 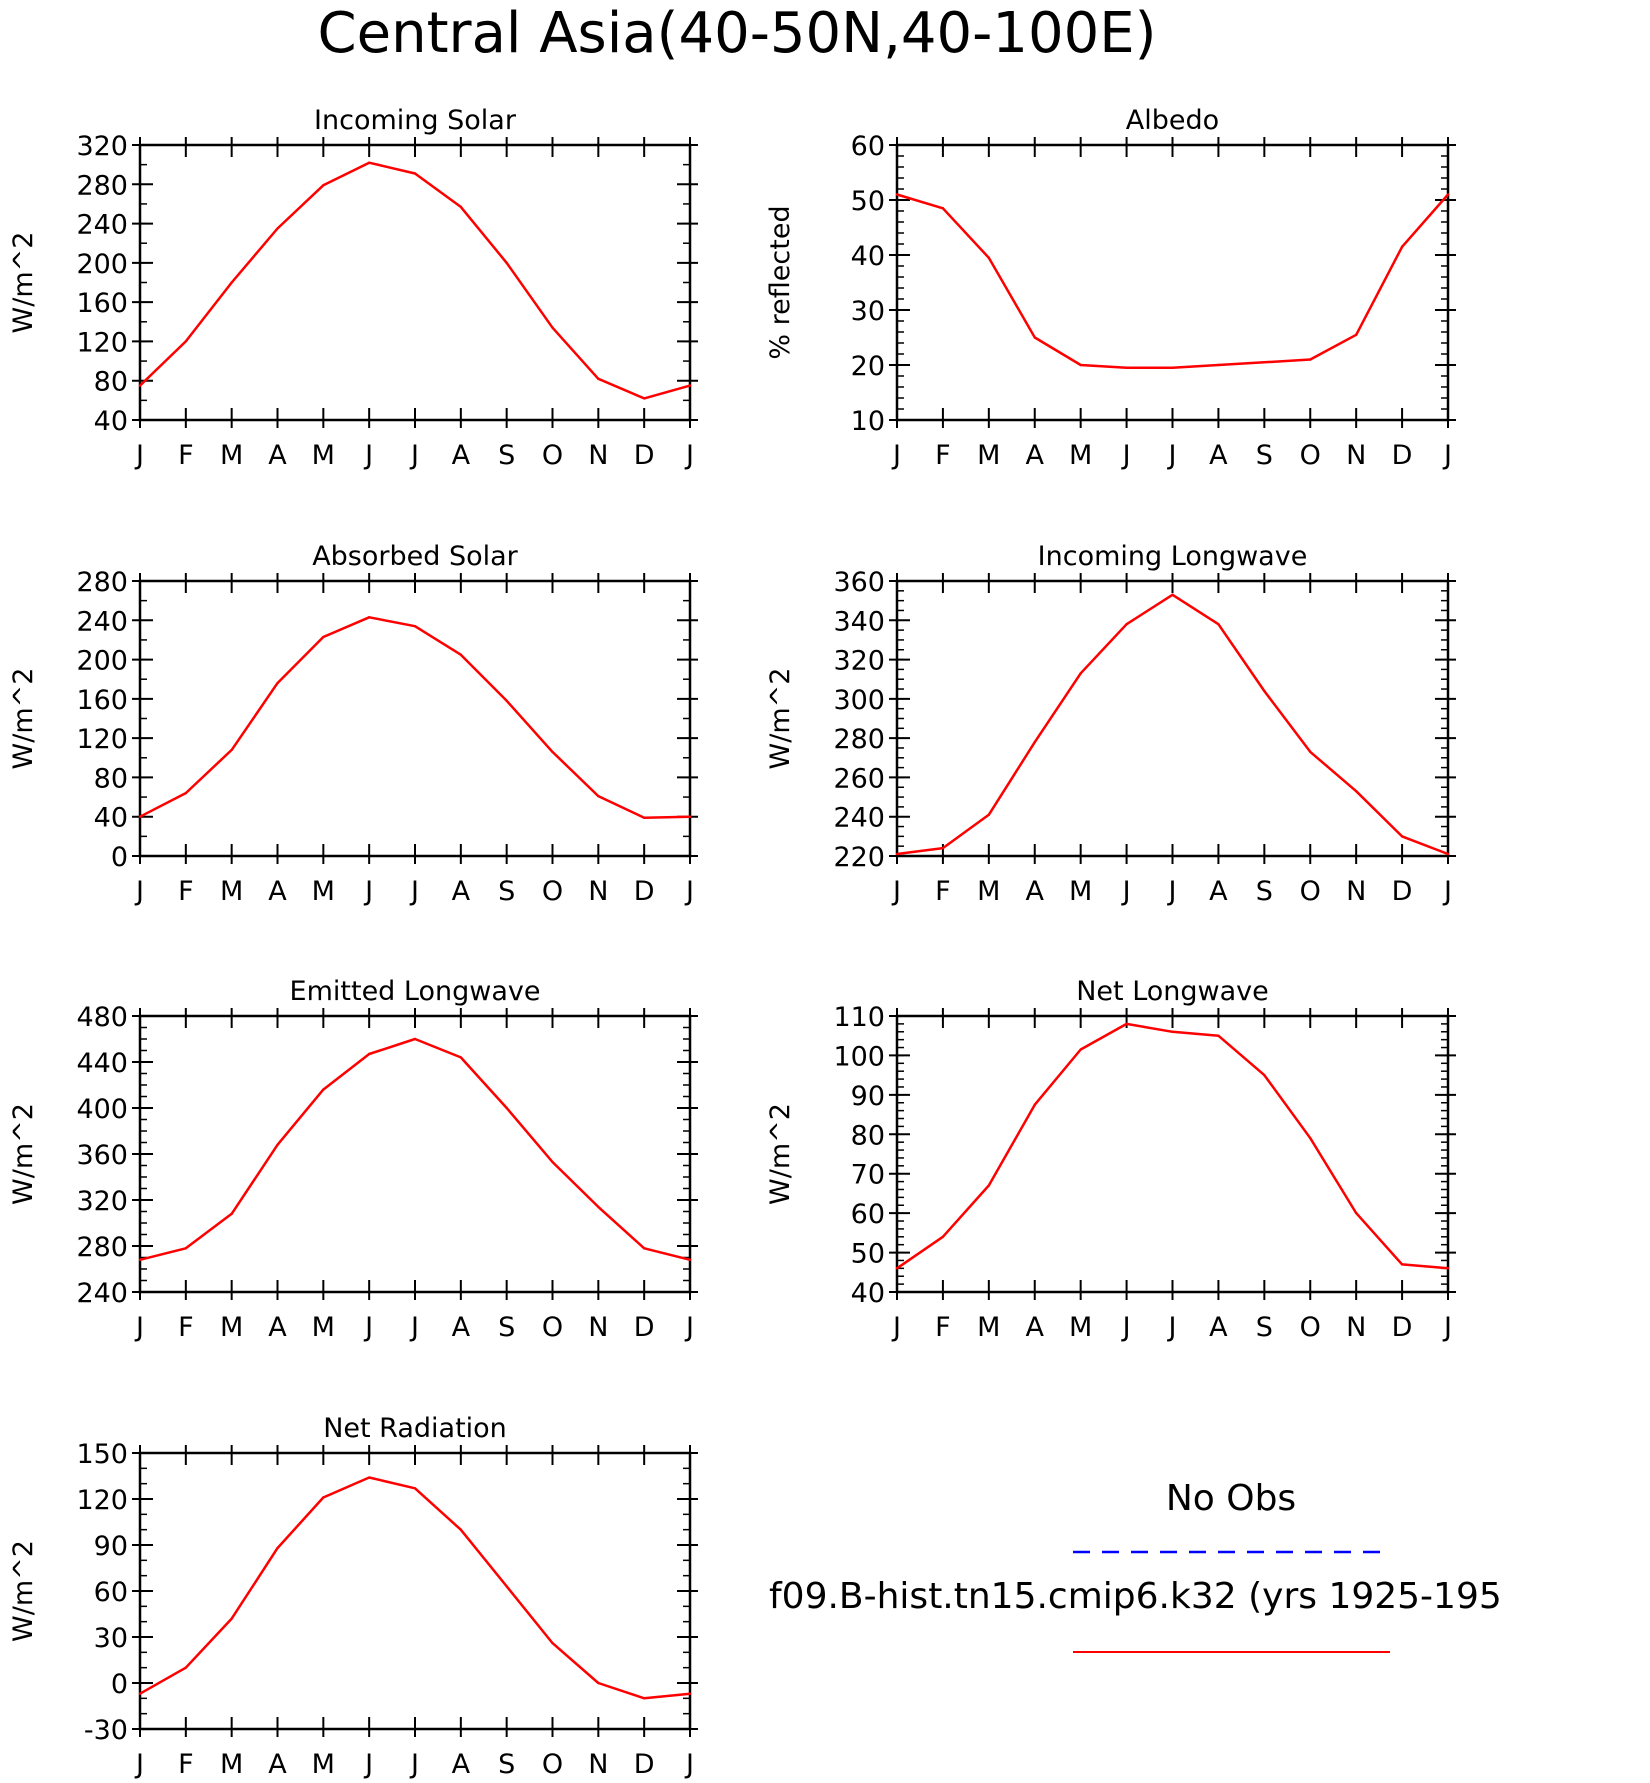 What do you see at coordinates (106, 1730) in the screenshot?
I see `y-tick-label: -30` at bounding box center [106, 1730].